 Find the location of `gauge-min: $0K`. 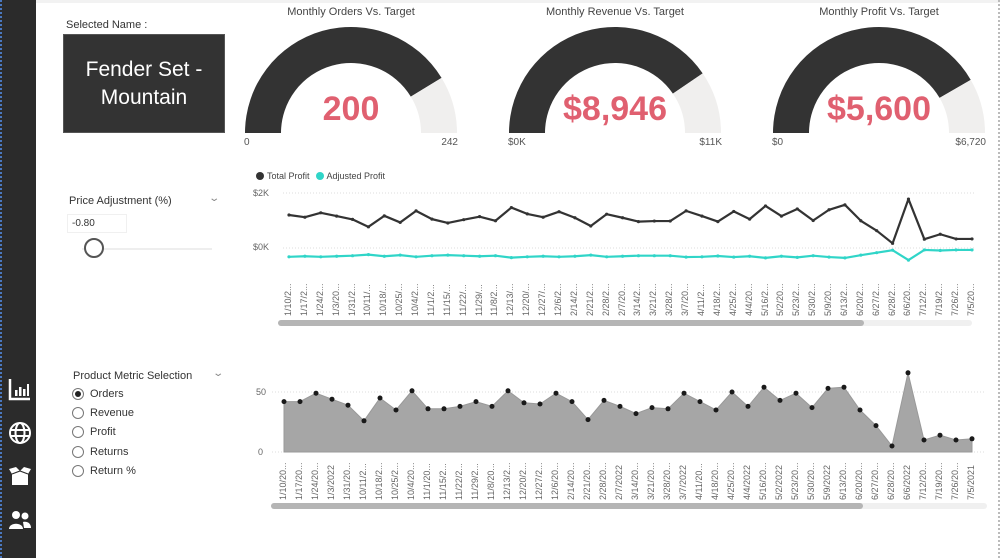

gauge-min: $0K is located at coordinates (517, 142).